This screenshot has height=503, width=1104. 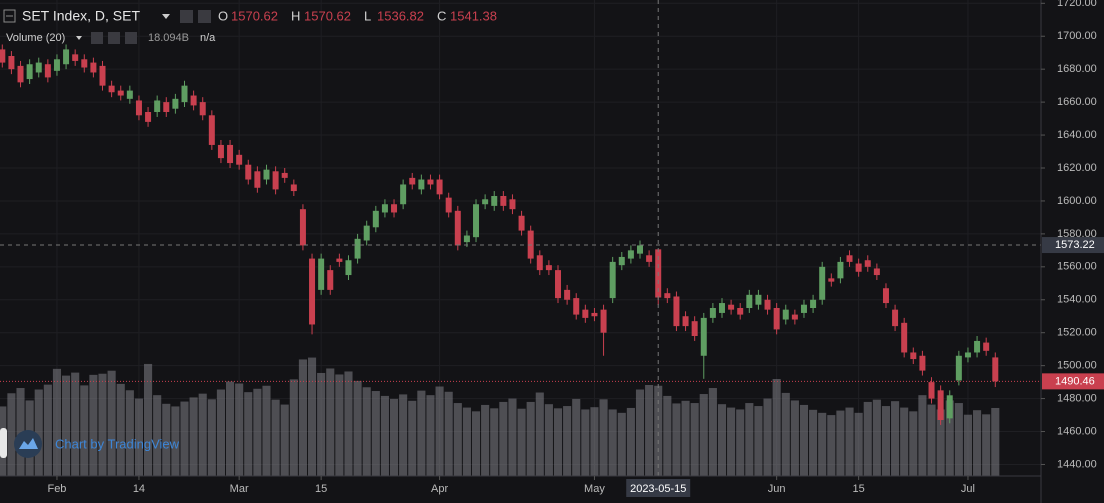 I want to click on x-tick-label: Jun, so click(x=777, y=489).